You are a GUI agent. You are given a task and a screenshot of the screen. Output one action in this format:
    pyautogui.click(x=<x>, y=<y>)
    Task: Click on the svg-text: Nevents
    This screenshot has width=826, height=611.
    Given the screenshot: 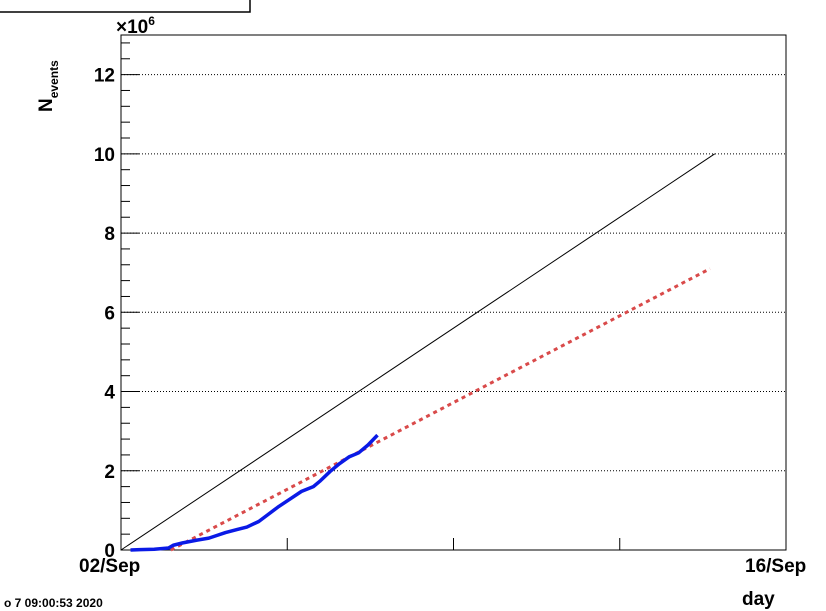 What is the action you would take?
    pyautogui.click(x=48, y=86)
    